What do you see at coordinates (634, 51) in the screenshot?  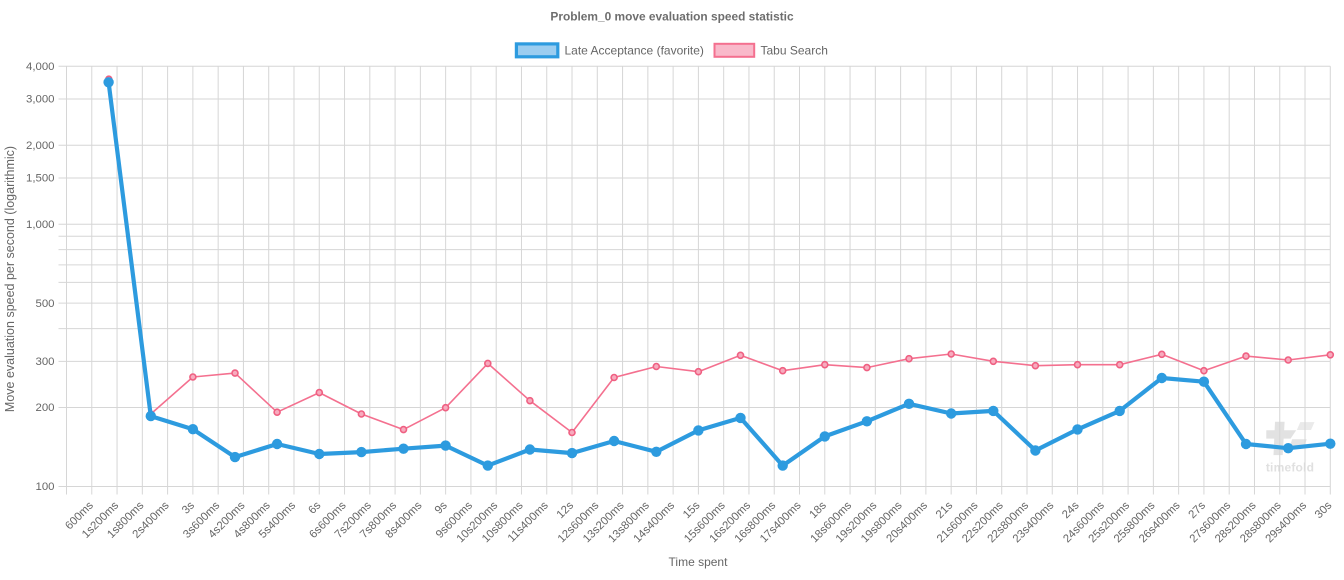 I see `svg-text: Late Acceptance (favorite)` at bounding box center [634, 51].